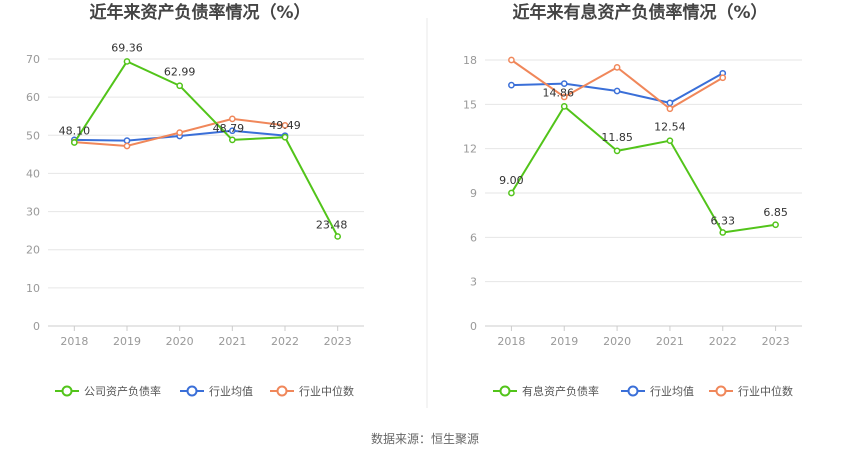  What do you see at coordinates (670, 127) in the screenshot?
I see `data-label: 12.54` at bounding box center [670, 127].